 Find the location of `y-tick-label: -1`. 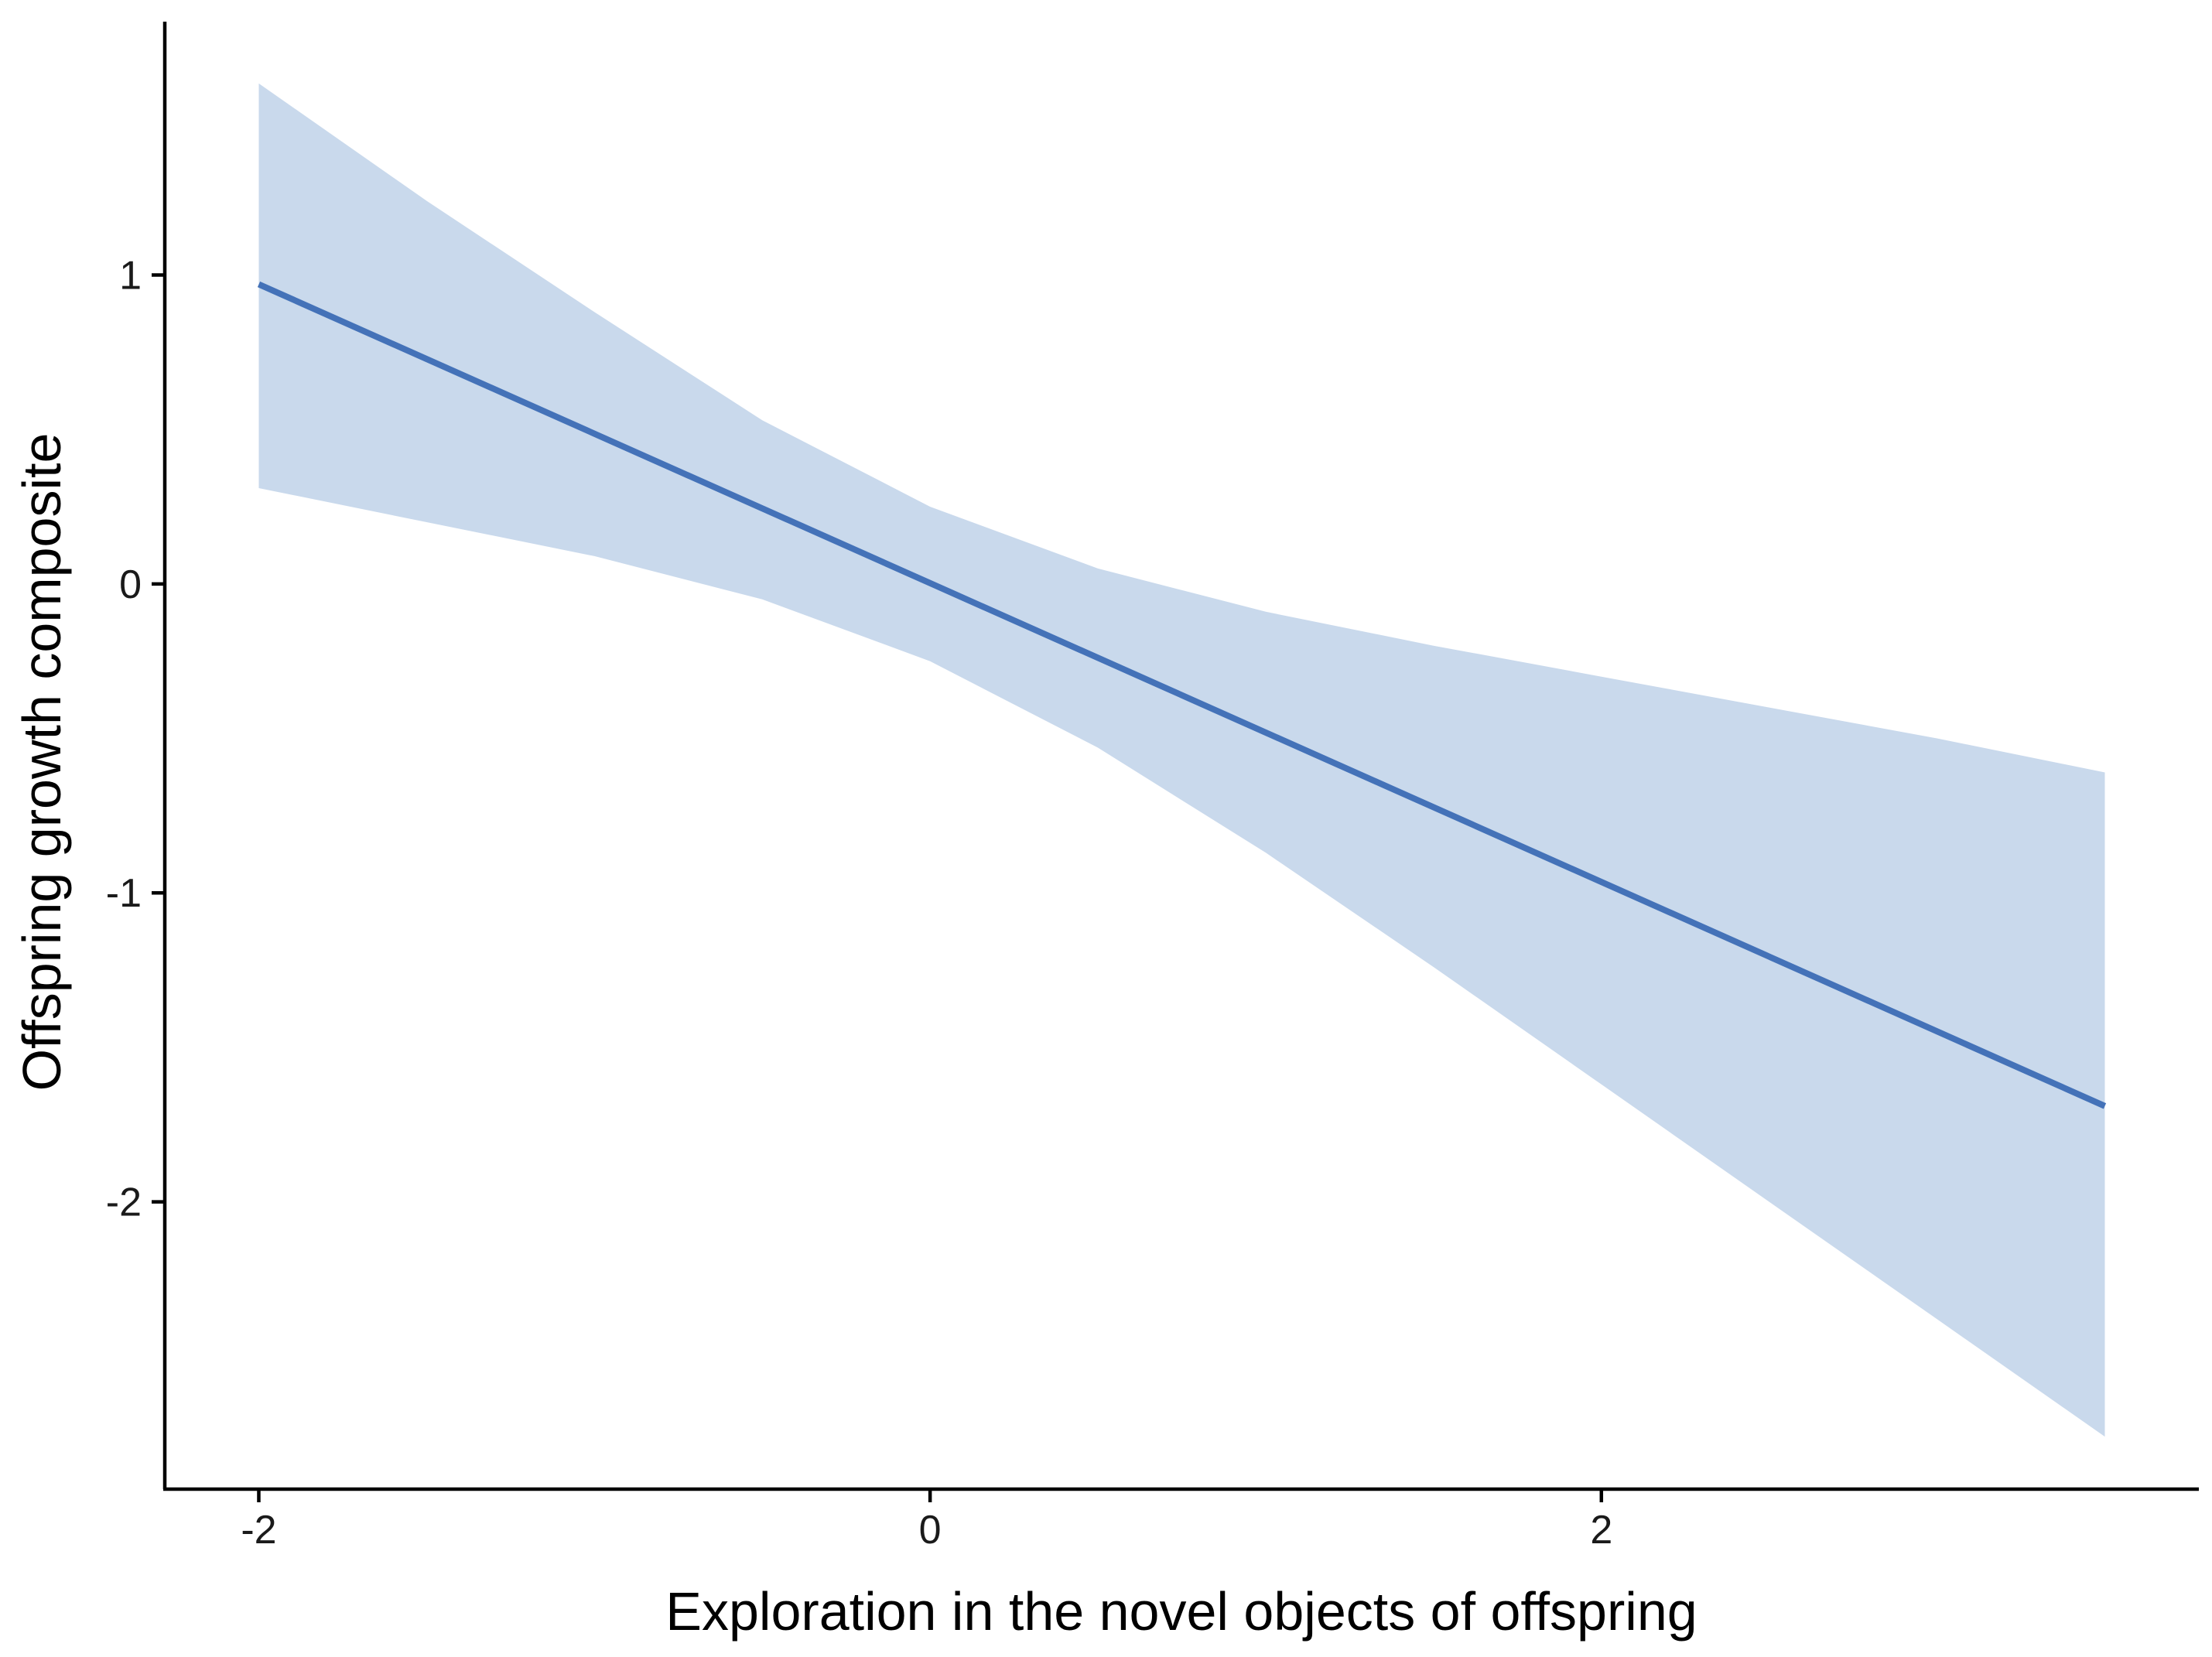

y-tick-label: -1 is located at coordinates (124, 893).